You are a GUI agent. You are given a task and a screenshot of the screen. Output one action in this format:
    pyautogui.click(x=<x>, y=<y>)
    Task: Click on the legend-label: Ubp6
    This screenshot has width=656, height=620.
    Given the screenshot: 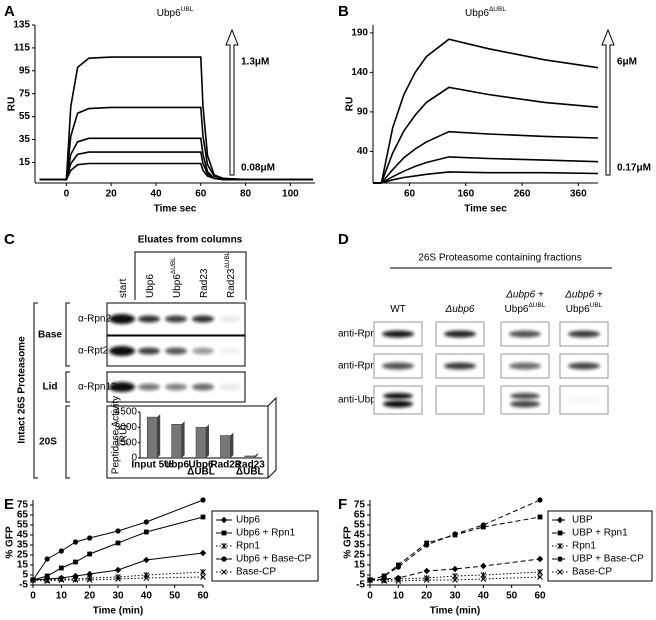 What is the action you would take?
    pyautogui.click(x=248, y=520)
    